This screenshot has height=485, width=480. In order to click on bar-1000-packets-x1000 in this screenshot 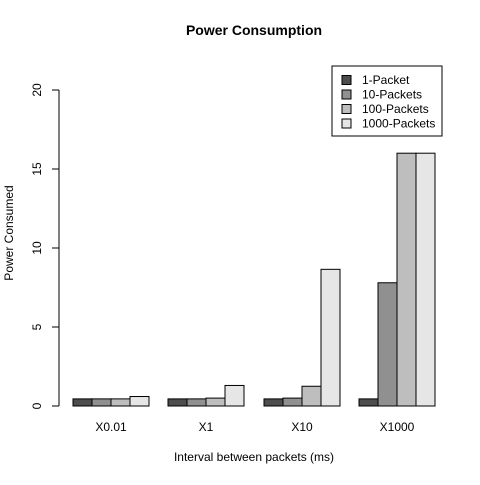, I will do `click(425, 279)`.